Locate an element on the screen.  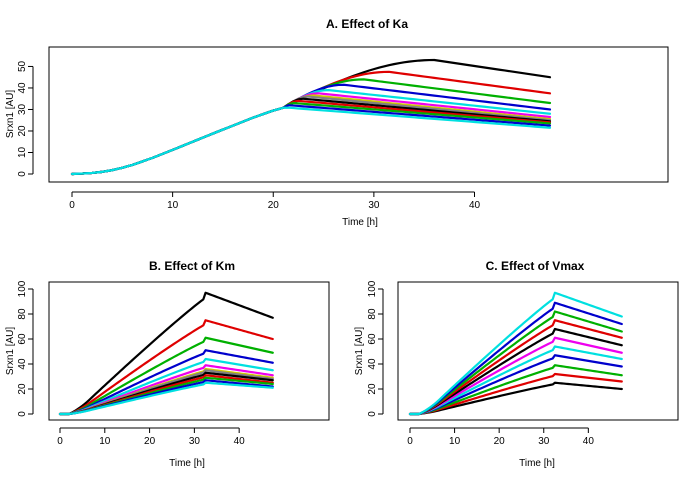
panel-b-y-axis: 0 20 40 60 80 100 is located at coordinates (25, 348).